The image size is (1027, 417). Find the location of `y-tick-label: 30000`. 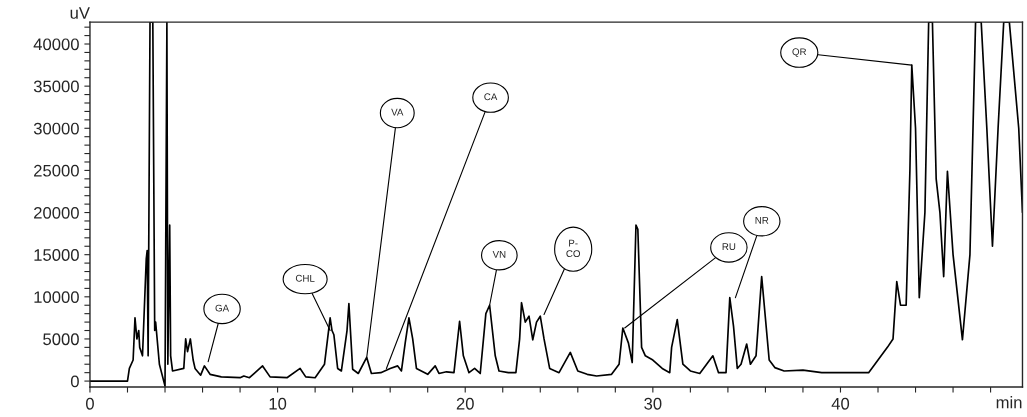

y-tick-label: 30000 is located at coordinates (56, 128).